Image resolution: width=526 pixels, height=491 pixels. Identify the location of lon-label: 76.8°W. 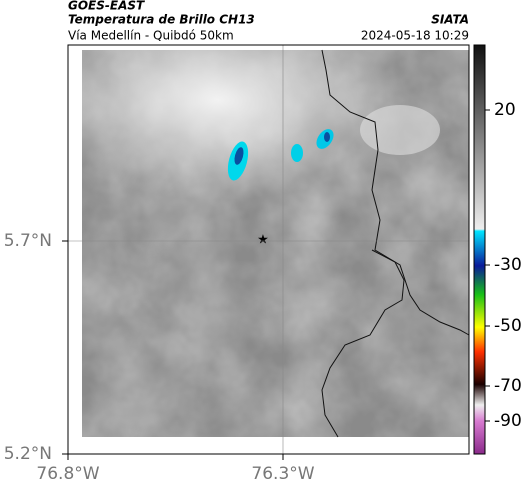
(67, 474).